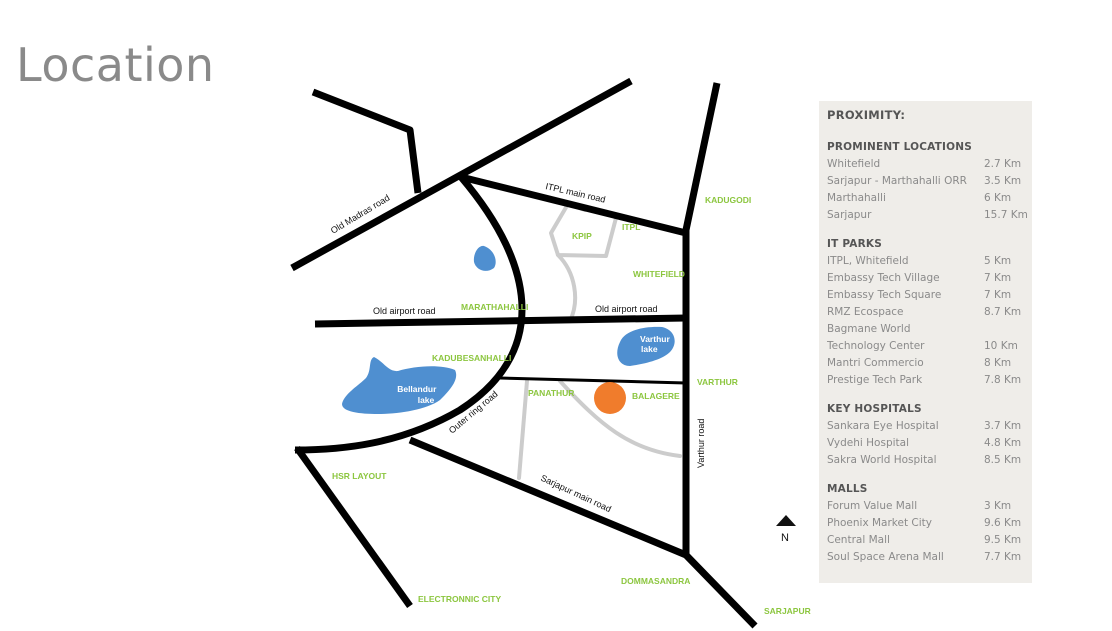 This screenshot has height=631, width=1112. What do you see at coordinates (884, 295) in the screenshot?
I see `proximity-place-name: Embassy Tech Square` at bounding box center [884, 295].